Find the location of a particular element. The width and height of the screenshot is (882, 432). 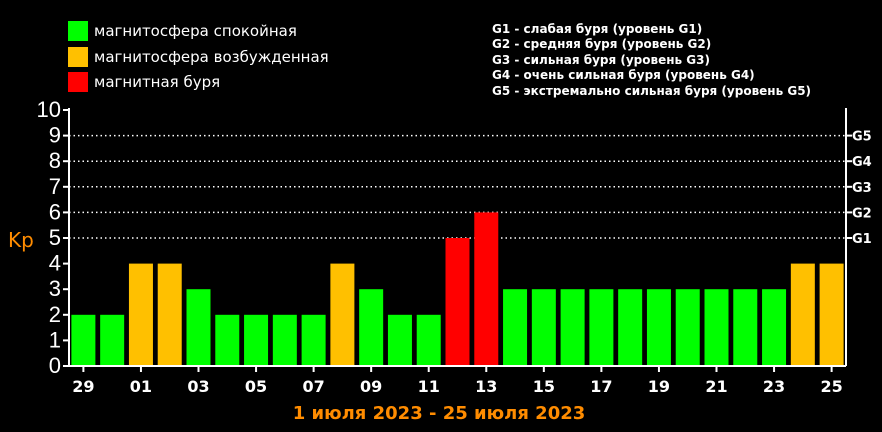

x-tick-label-29: 29 is located at coordinates (83, 386).